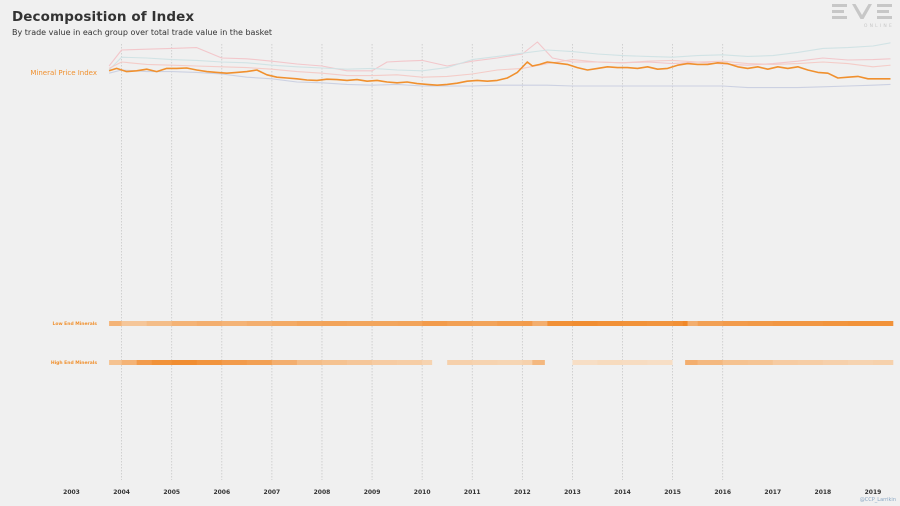  I want to click on eve-wordmark-glyphs, so click(862, 11).